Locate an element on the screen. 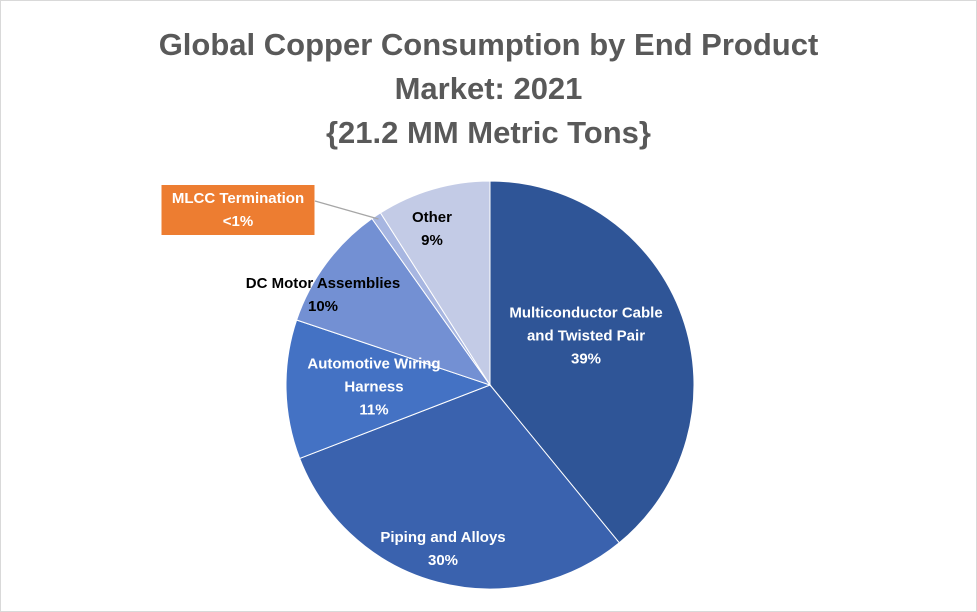 Image resolution: width=977 pixels, height=612 pixels. slice-name: MLCC Termination is located at coordinates (238, 198).